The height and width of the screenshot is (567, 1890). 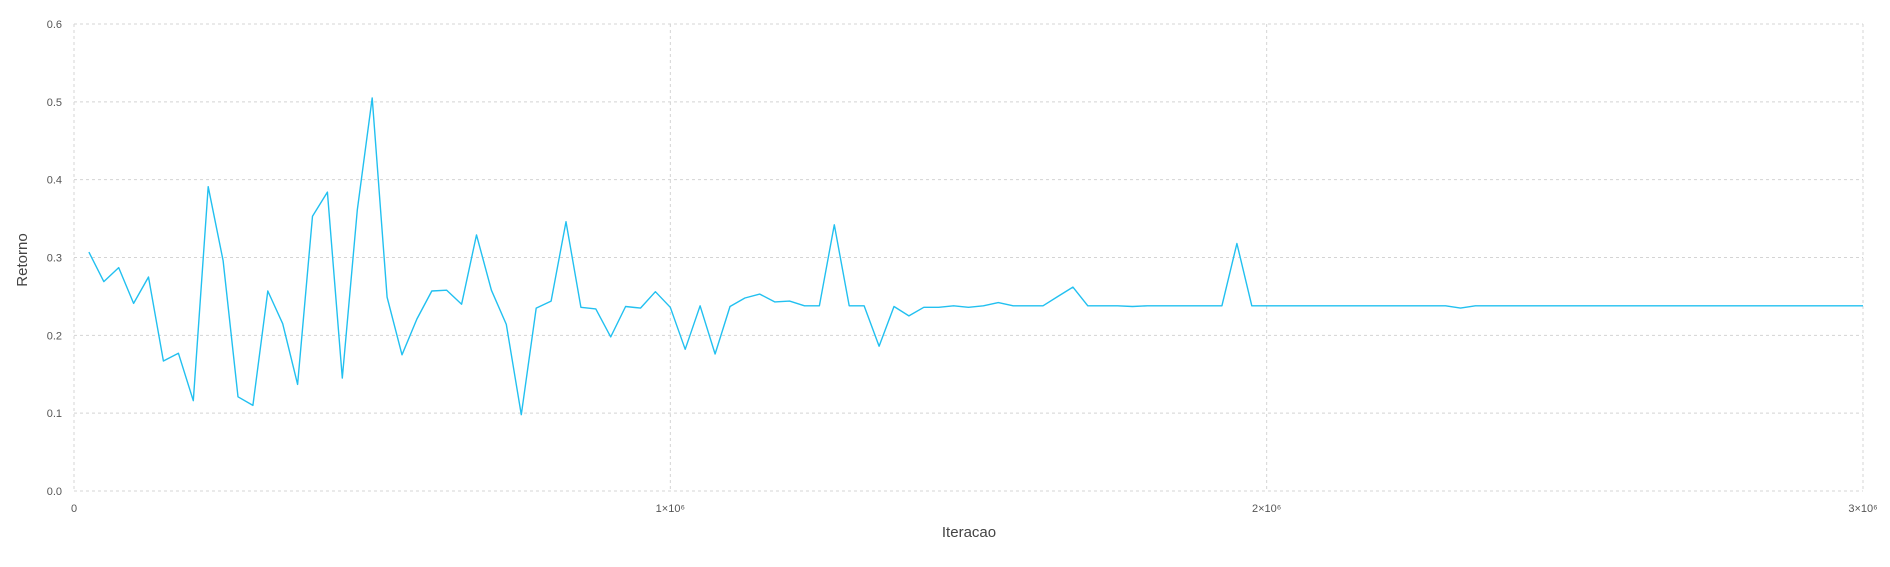 I want to click on y-tick-label: 0.2, so click(x=54, y=336).